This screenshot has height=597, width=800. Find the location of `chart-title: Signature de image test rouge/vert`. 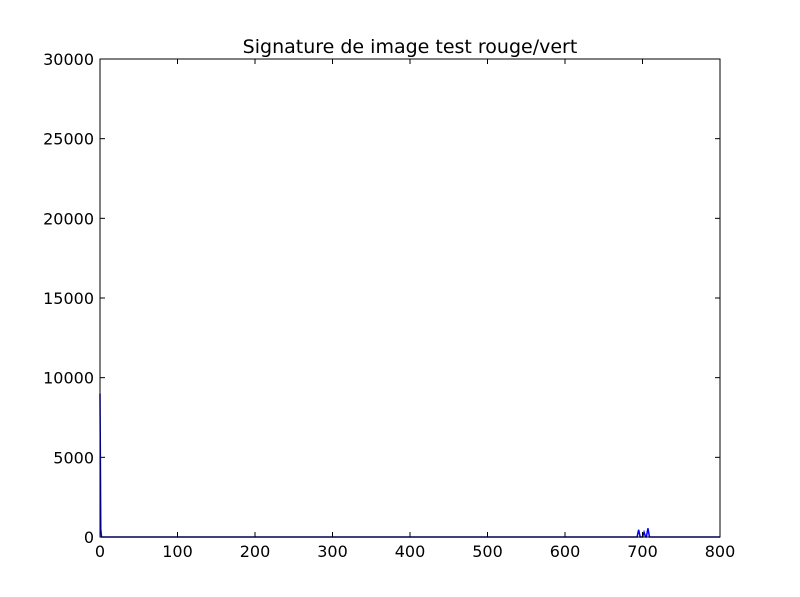

chart-title: Signature de image test rouge/vert is located at coordinates (410, 47).